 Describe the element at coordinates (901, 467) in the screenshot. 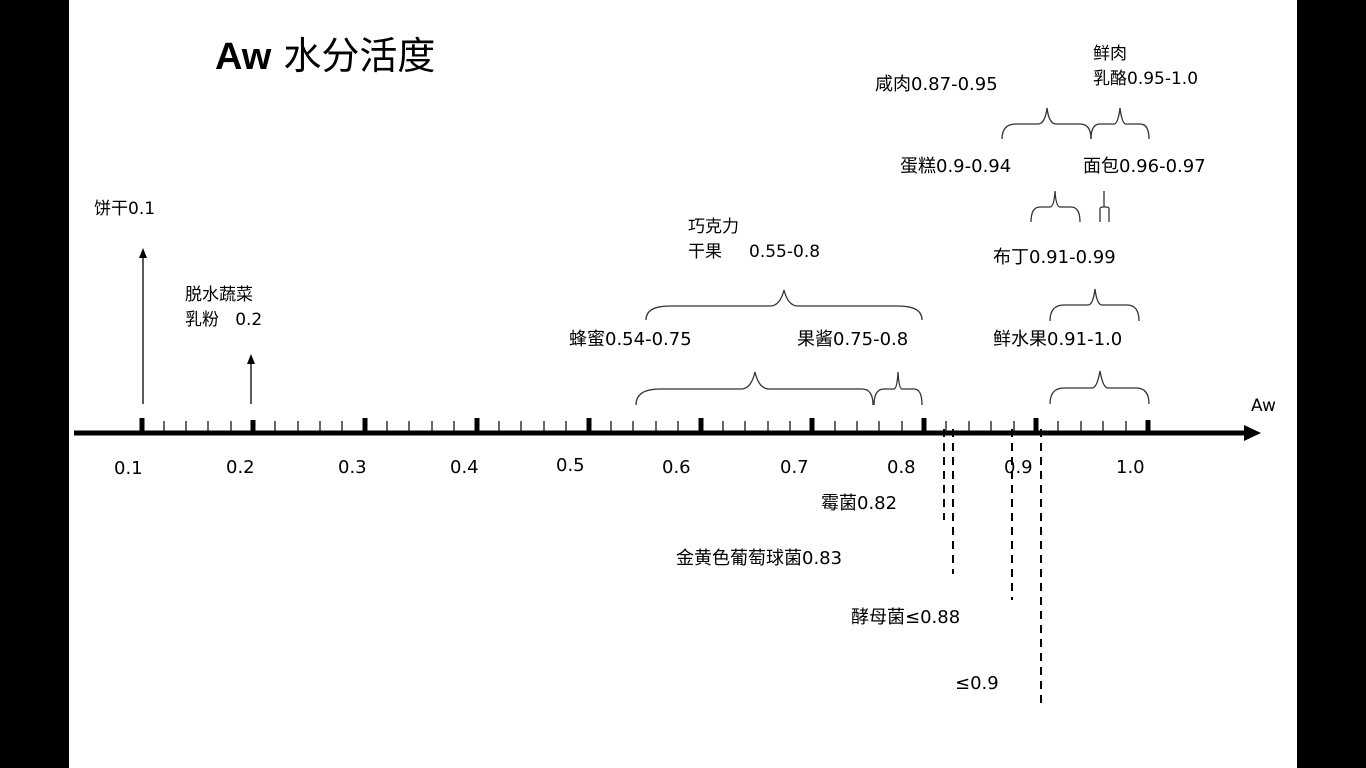

I see `tick-label: 0.8` at that location.